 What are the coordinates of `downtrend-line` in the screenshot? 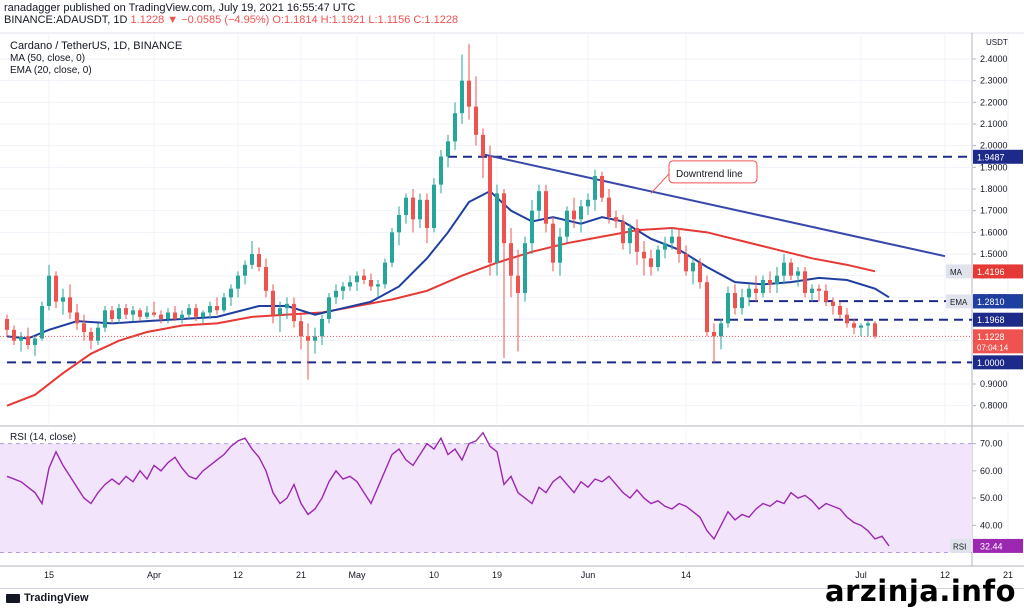 It's located at (714, 205).